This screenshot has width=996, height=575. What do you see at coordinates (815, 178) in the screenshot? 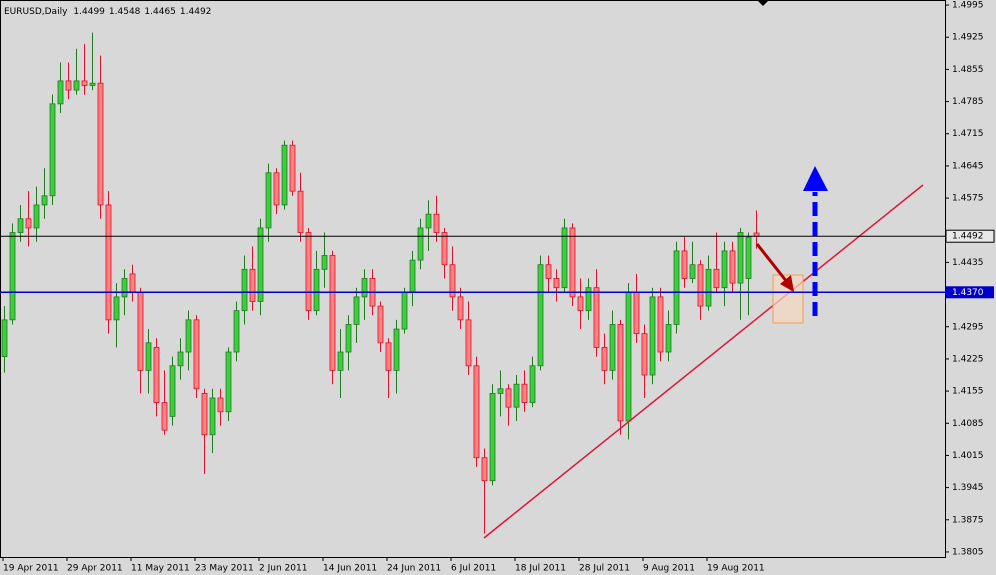
I see `blue-arrow-head` at bounding box center [815, 178].